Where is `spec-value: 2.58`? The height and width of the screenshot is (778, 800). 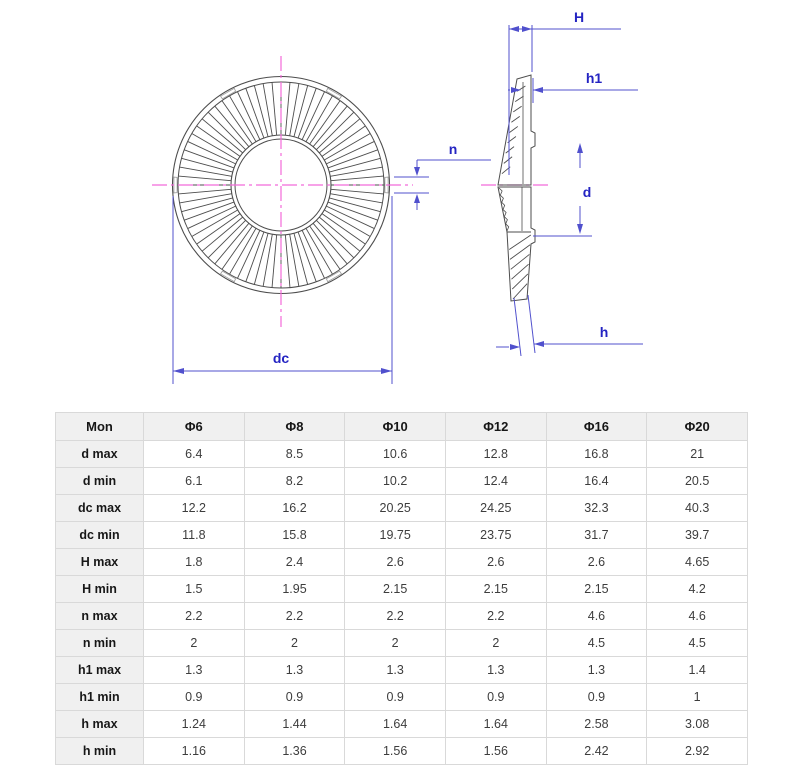 spec-value: 2.58 is located at coordinates (596, 724).